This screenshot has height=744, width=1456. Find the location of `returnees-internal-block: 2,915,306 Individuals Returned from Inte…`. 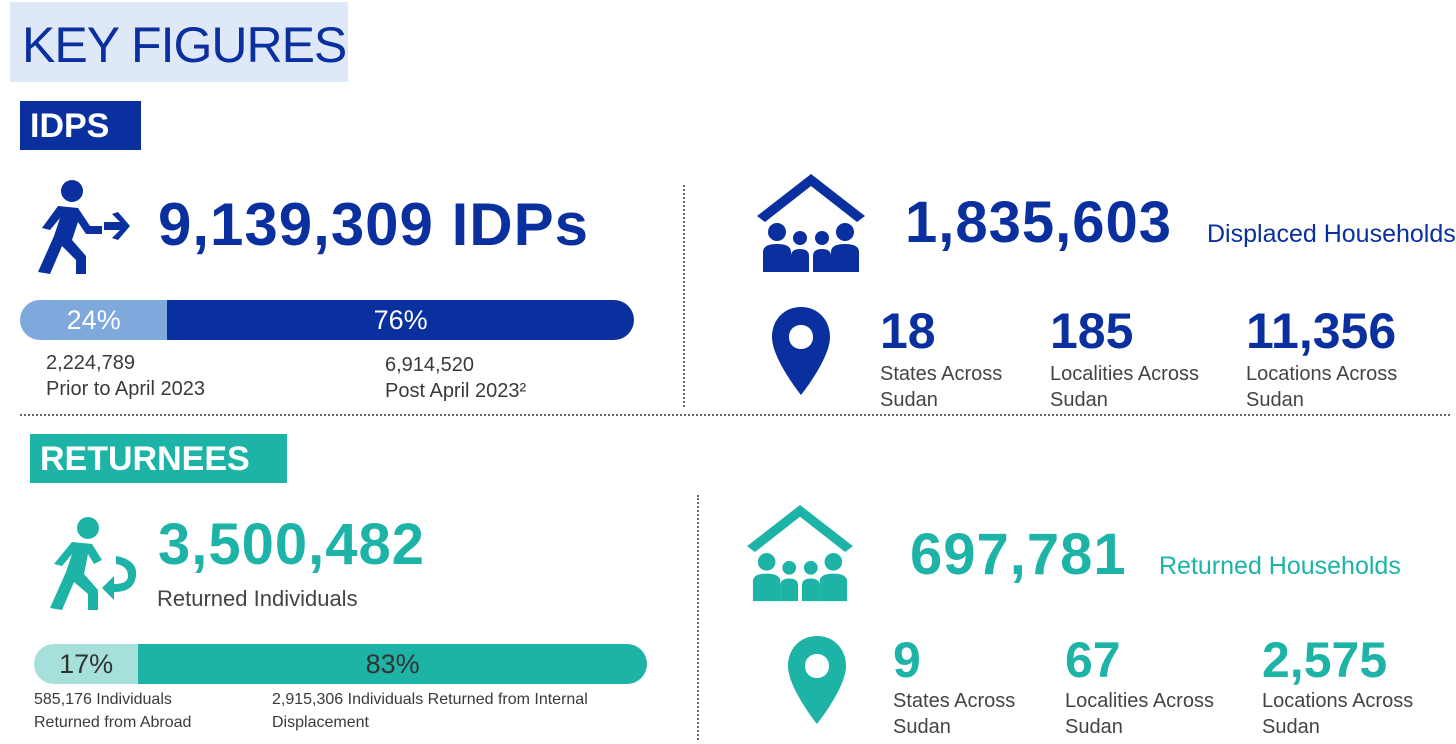

returnees-internal-block: 2,915,306 Individuals Returned from Inte… is located at coordinates (430, 711).